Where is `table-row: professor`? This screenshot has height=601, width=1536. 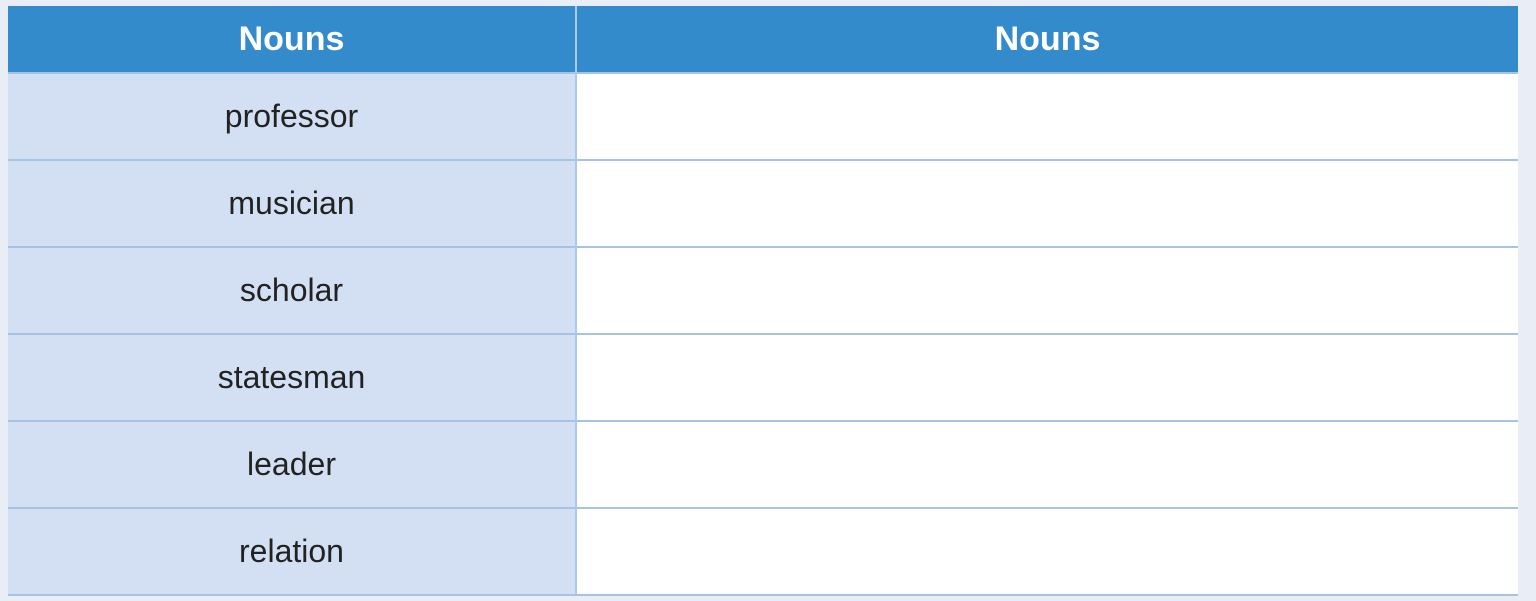 table-row: professor is located at coordinates (763, 116).